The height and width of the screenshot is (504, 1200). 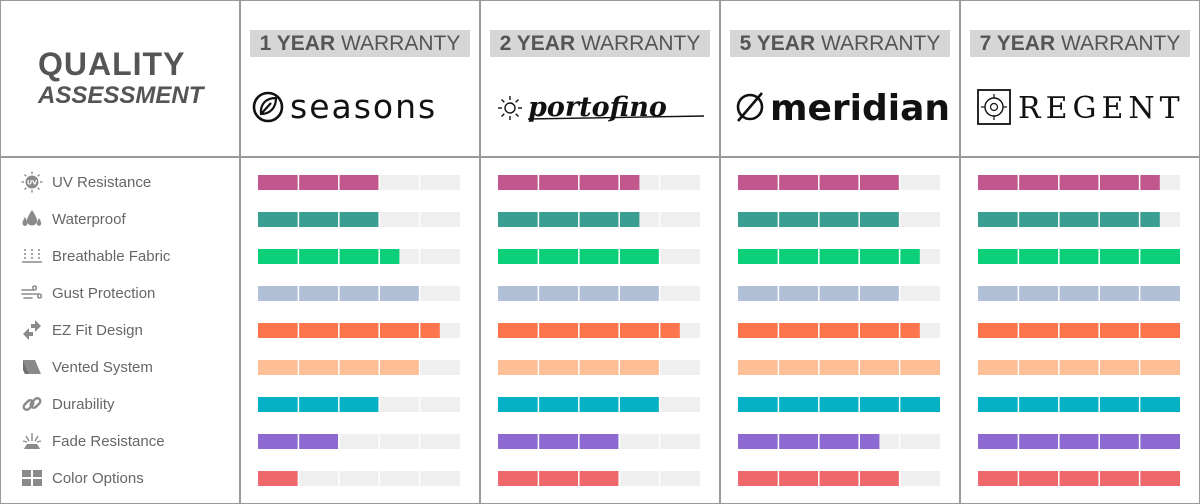 What do you see at coordinates (32, 404) in the screenshot?
I see `chain-link-icon` at bounding box center [32, 404].